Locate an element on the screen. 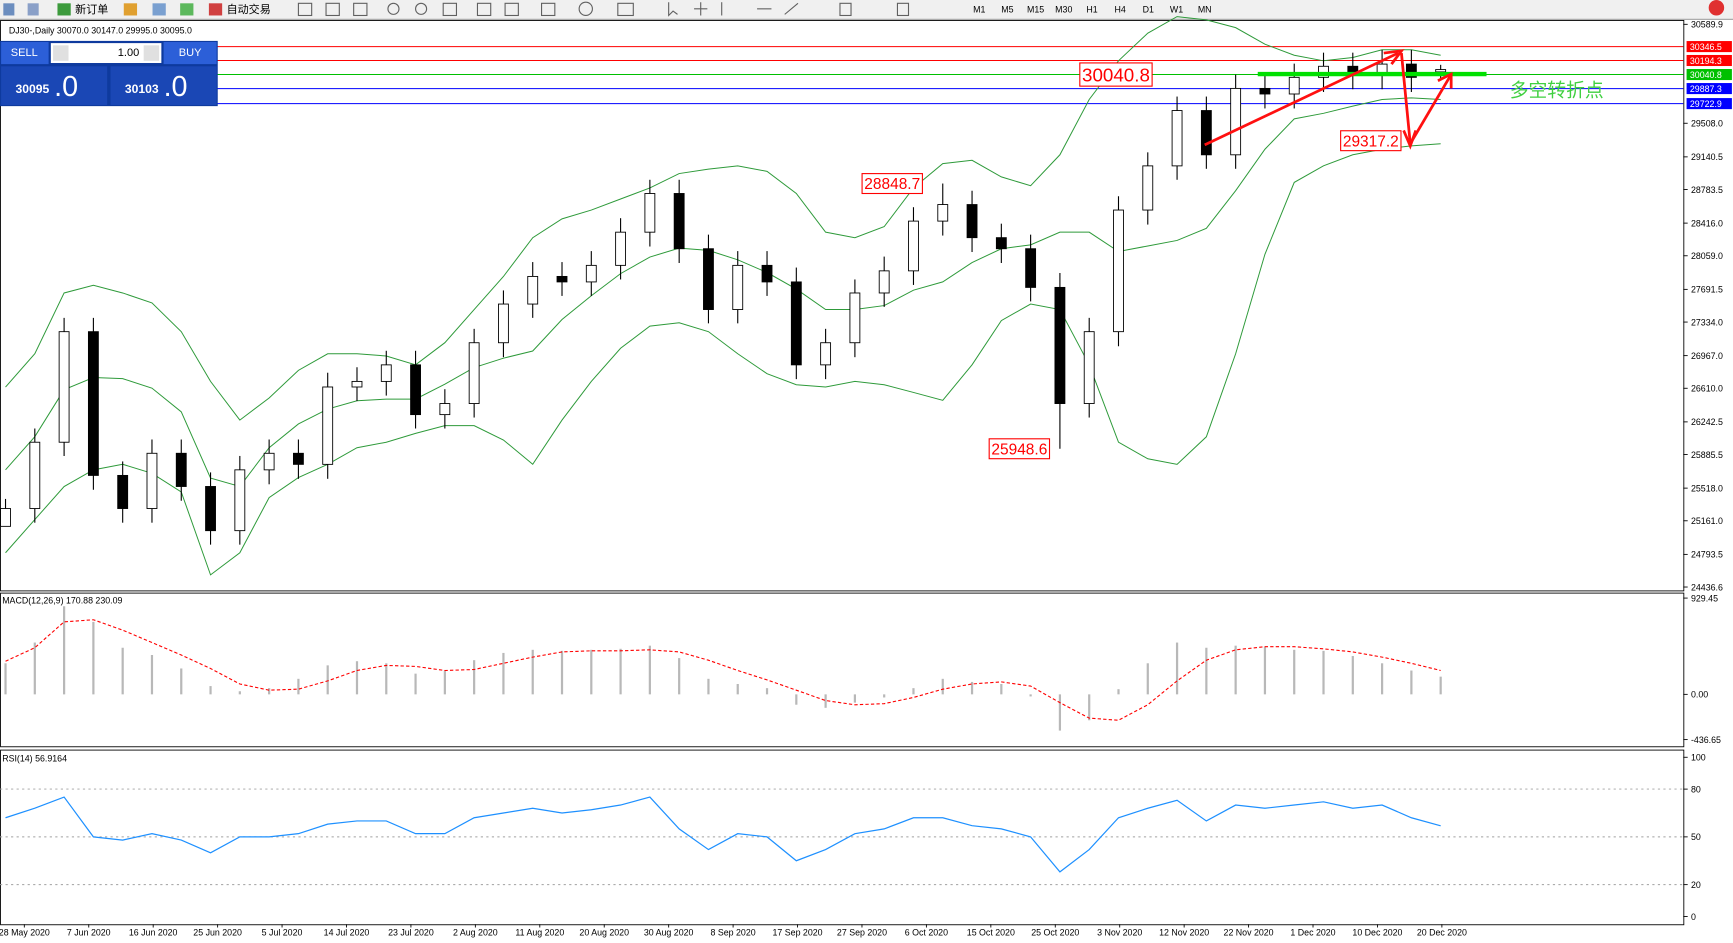 The image size is (1733, 943). y-tick-label: 28783.5 is located at coordinates (1707, 190).